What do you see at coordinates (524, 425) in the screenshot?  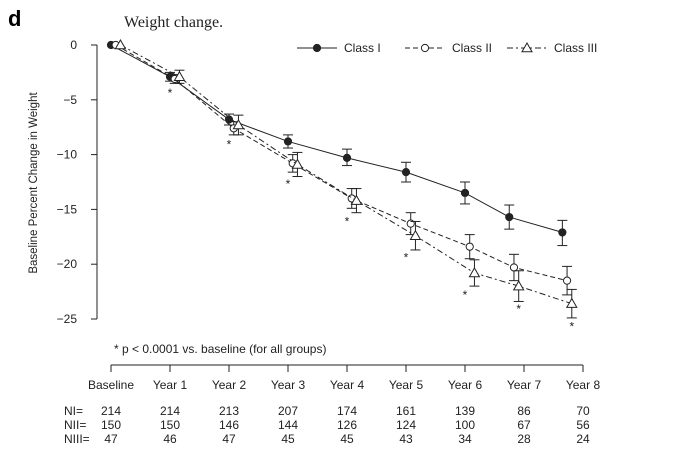 I see `n-table-cell: 67` at bounding box center [524, 425].